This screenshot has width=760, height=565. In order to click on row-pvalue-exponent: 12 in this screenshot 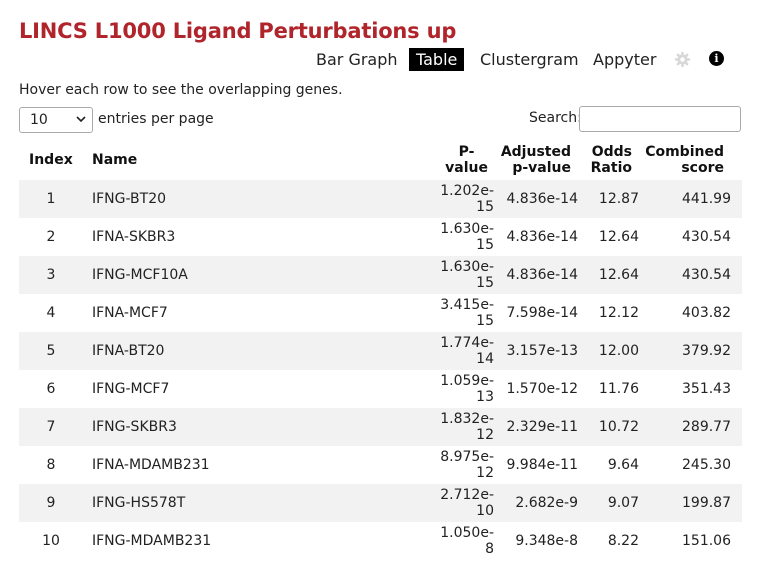, I will do `click(485, 473)`.